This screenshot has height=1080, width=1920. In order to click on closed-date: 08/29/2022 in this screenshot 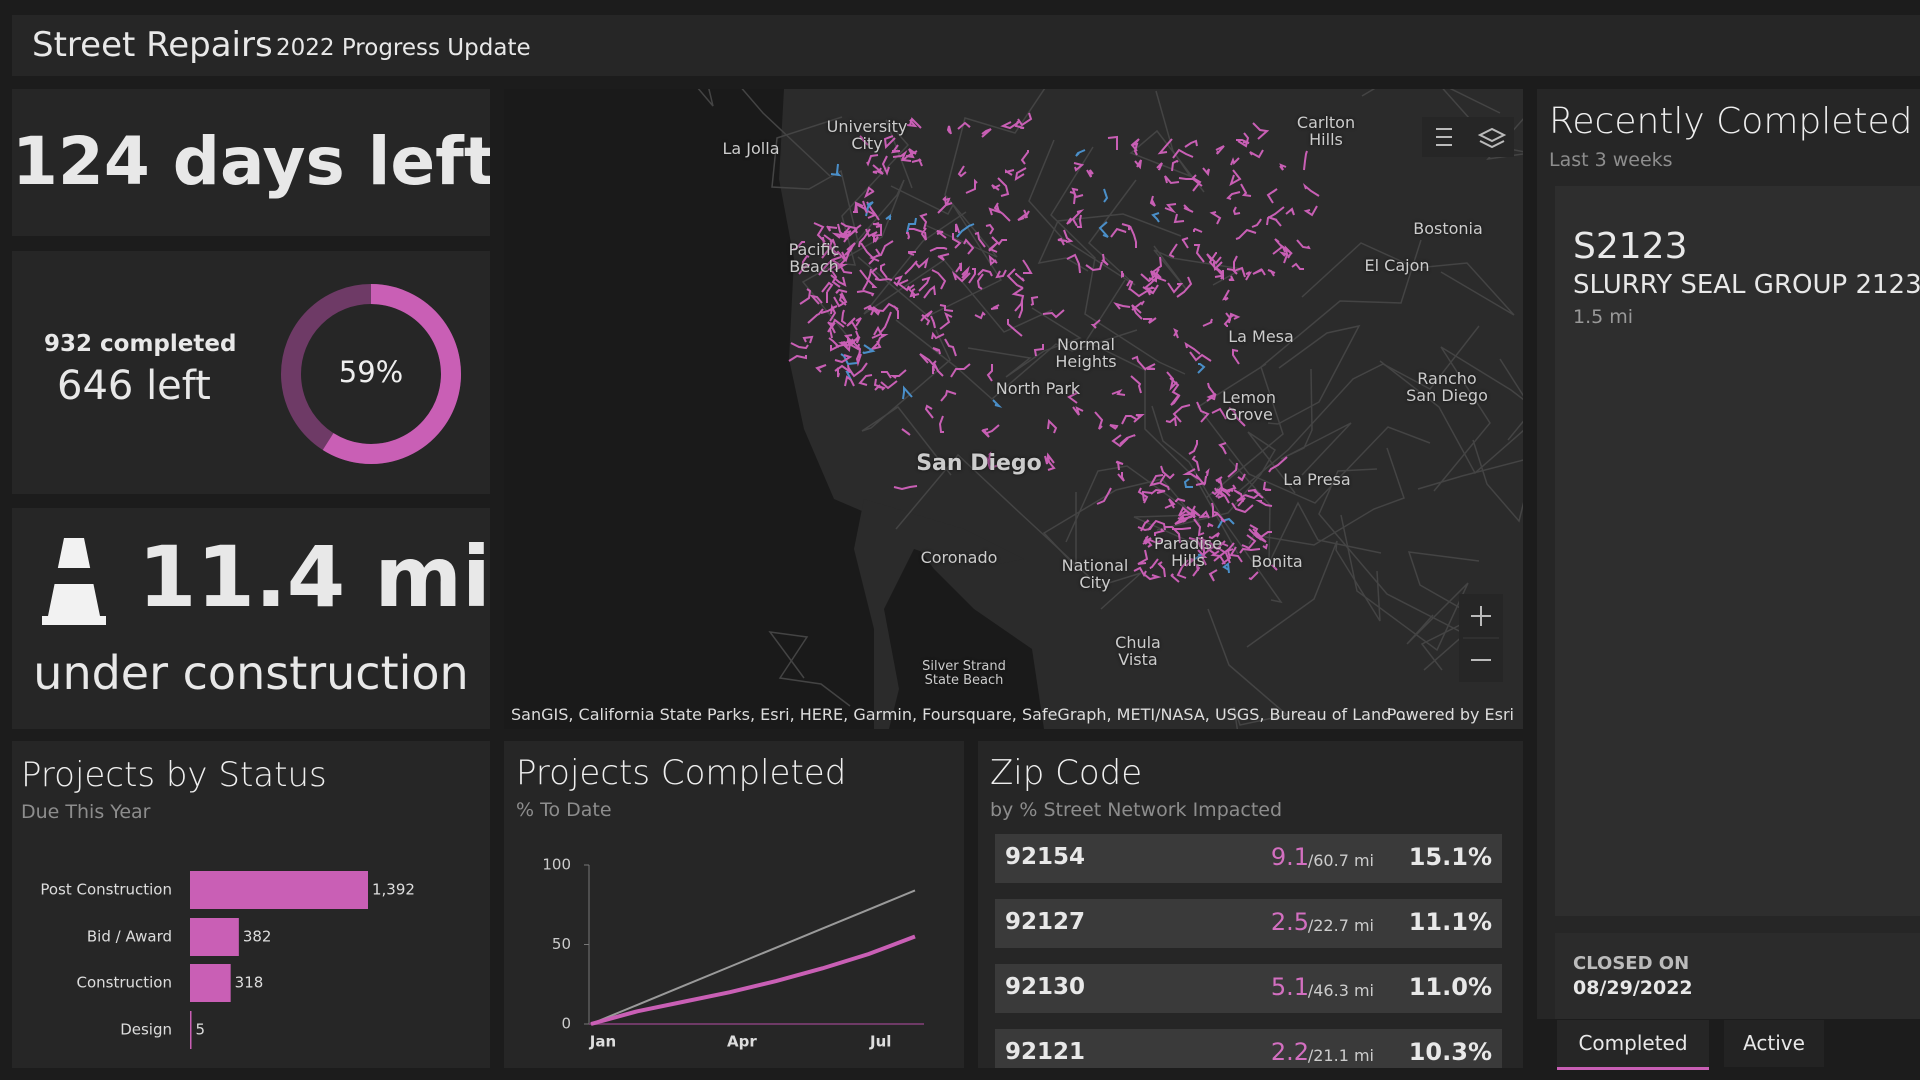, I will do `click(1633, 988)`.